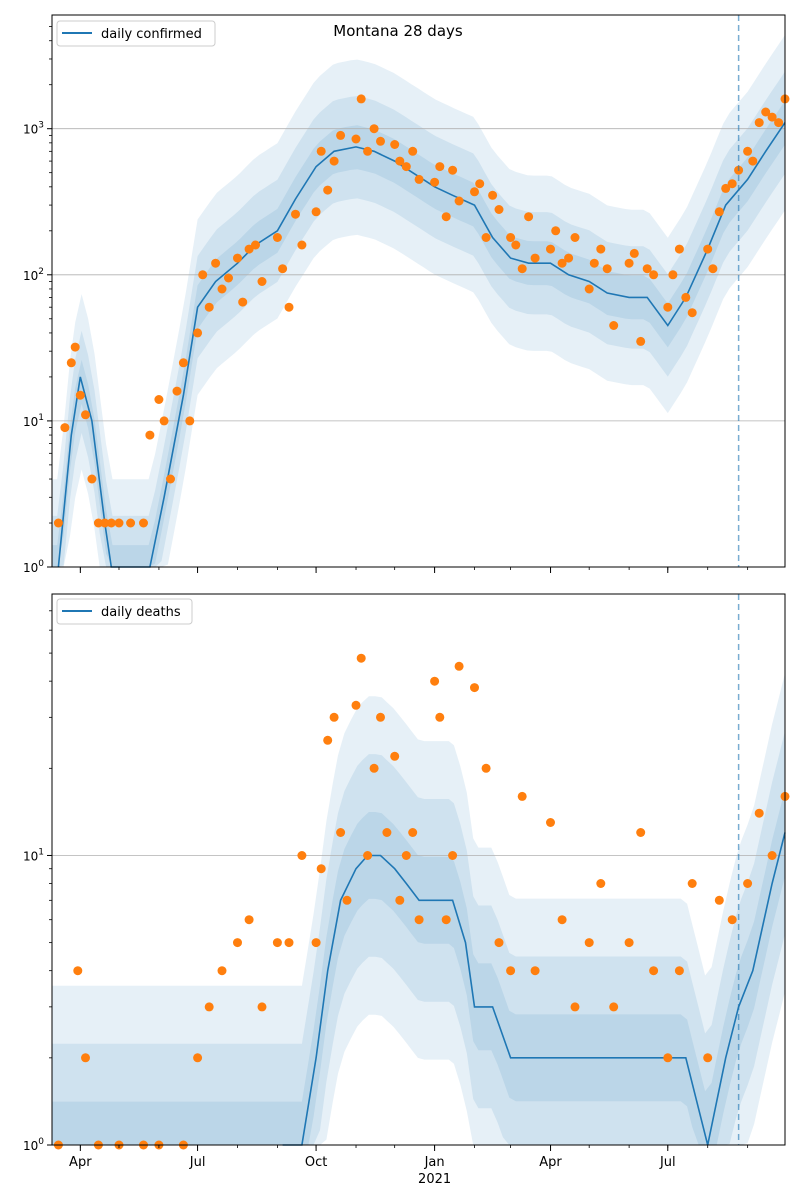  I want to click on legend-top-label: daily confirmed, so click(151, 34).